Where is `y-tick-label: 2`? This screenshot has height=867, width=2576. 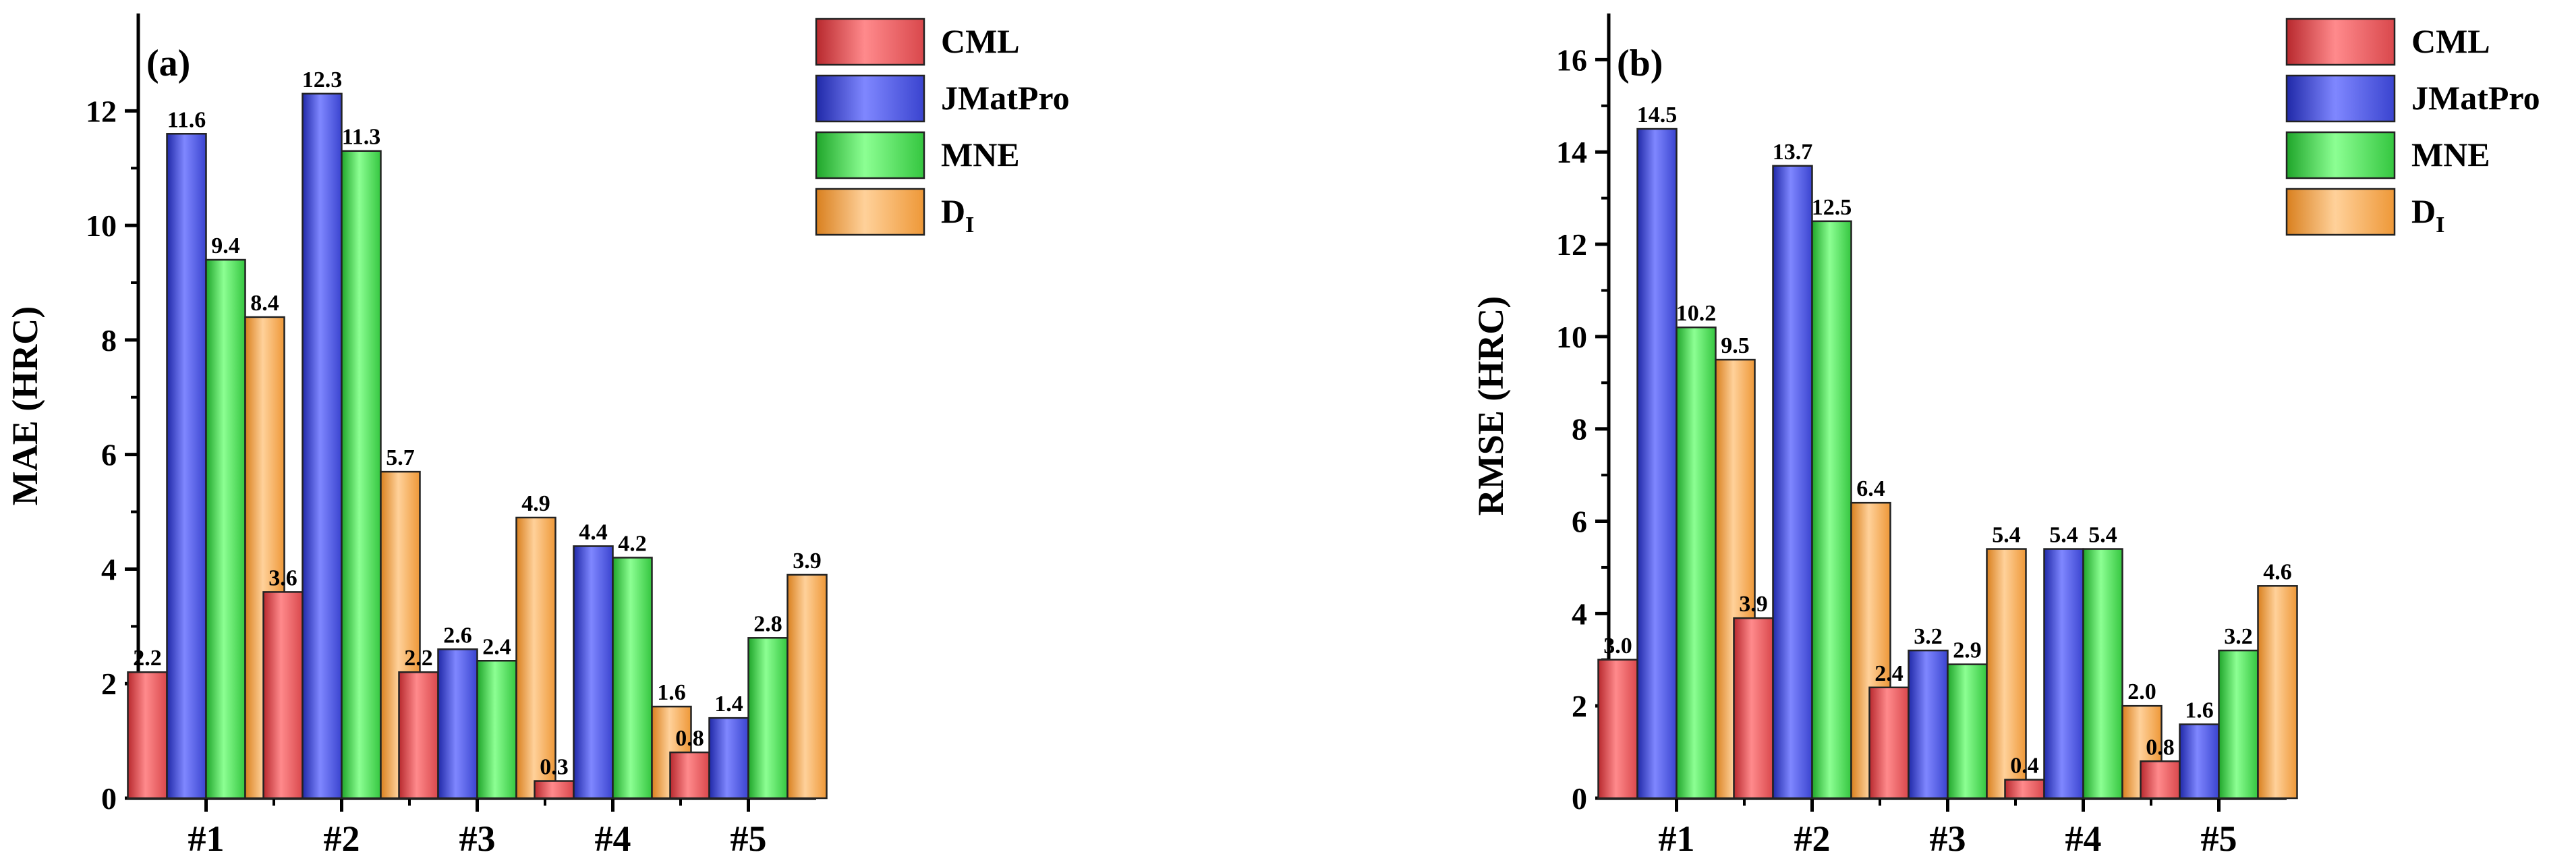 y-tick-label: 2 is located at coordinates (1579, 706).